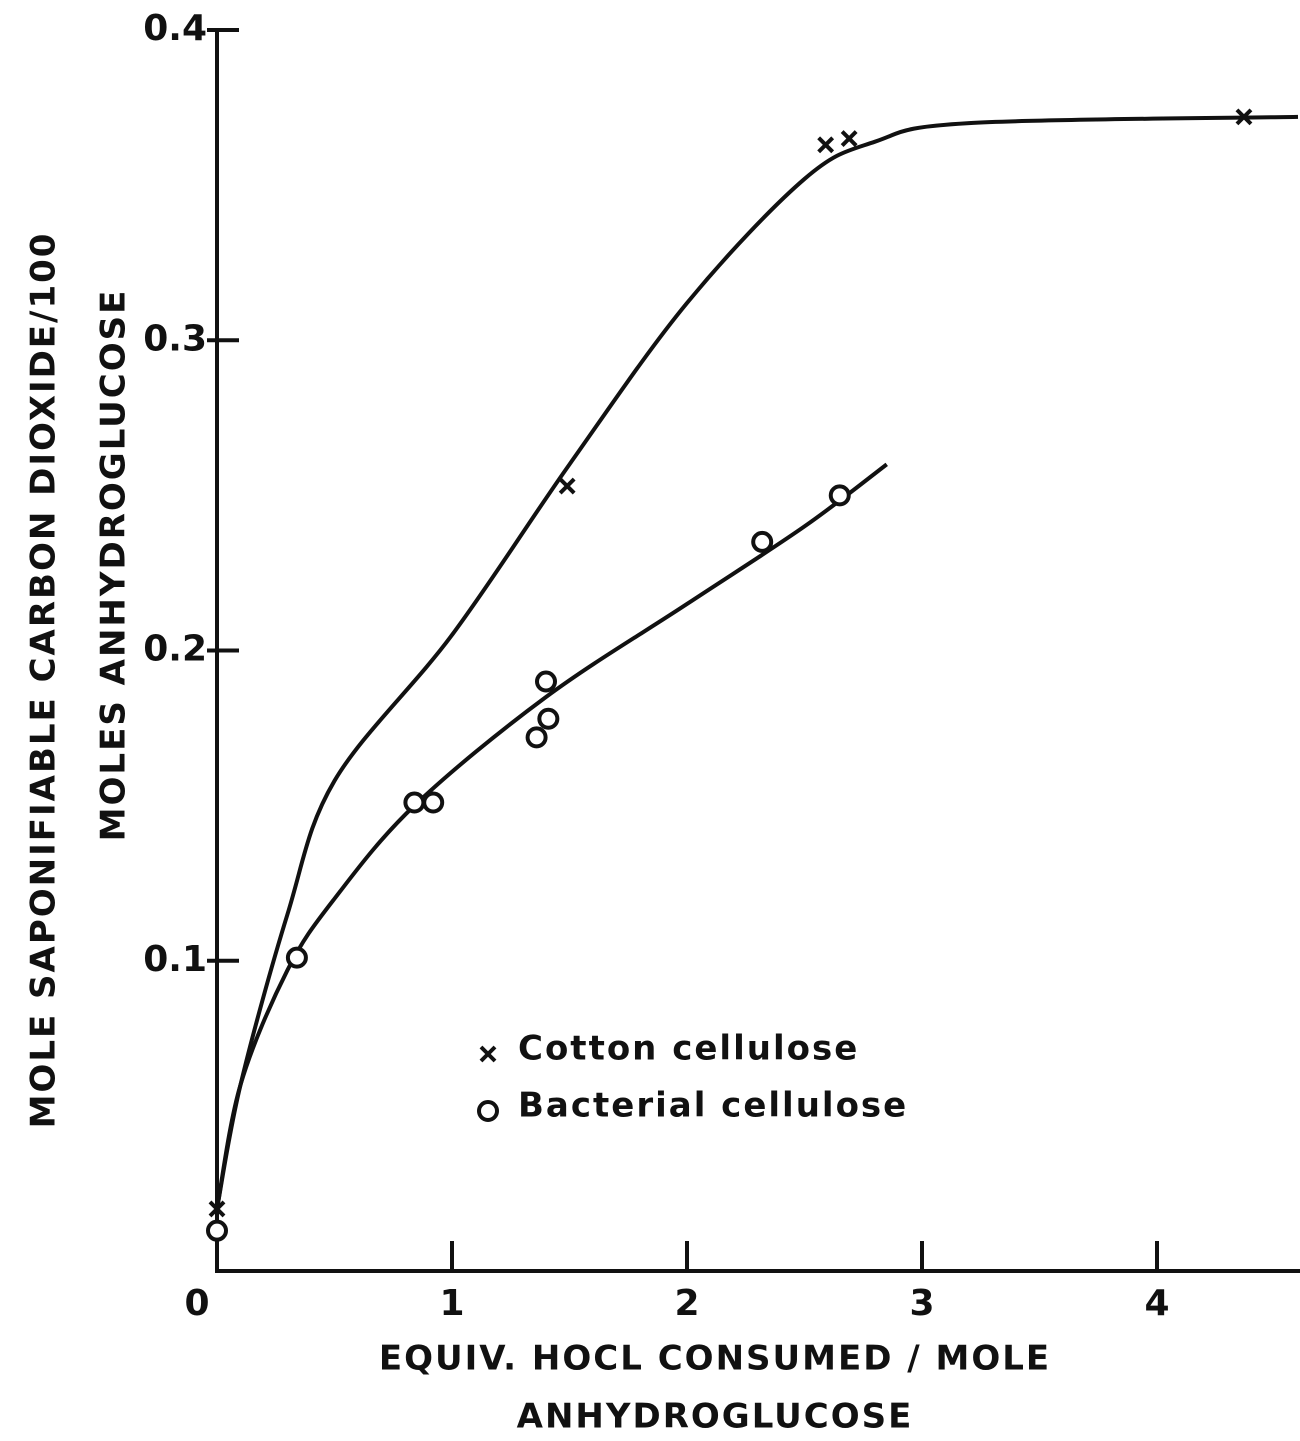 The height and width of the screenshot is (1441, 1300). Describe the element at coordinates (921, 1303) in the screenshot. I see `x-tick-label: 3` at that location.